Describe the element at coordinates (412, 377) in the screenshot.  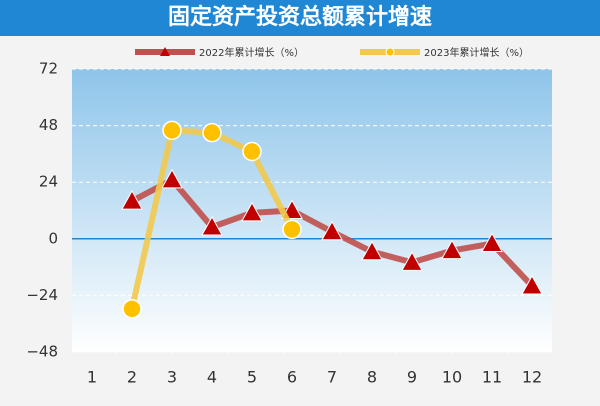
I see `x-tick-label: 9` at that location.